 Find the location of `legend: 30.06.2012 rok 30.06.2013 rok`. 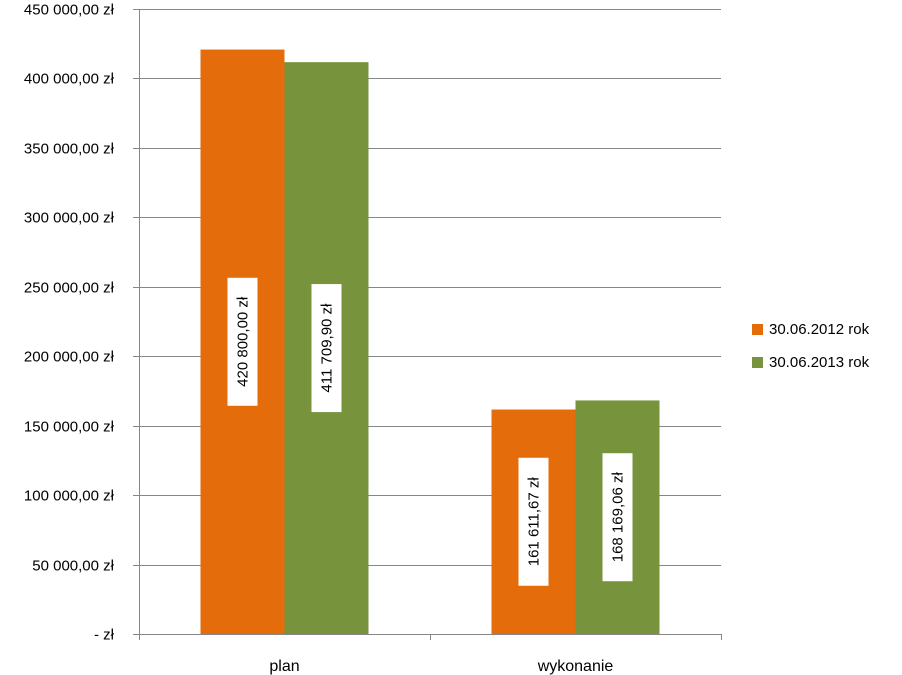

legend: 30.06.2012 rok 30.06.2013 rok is located at coordinates (810, 346).